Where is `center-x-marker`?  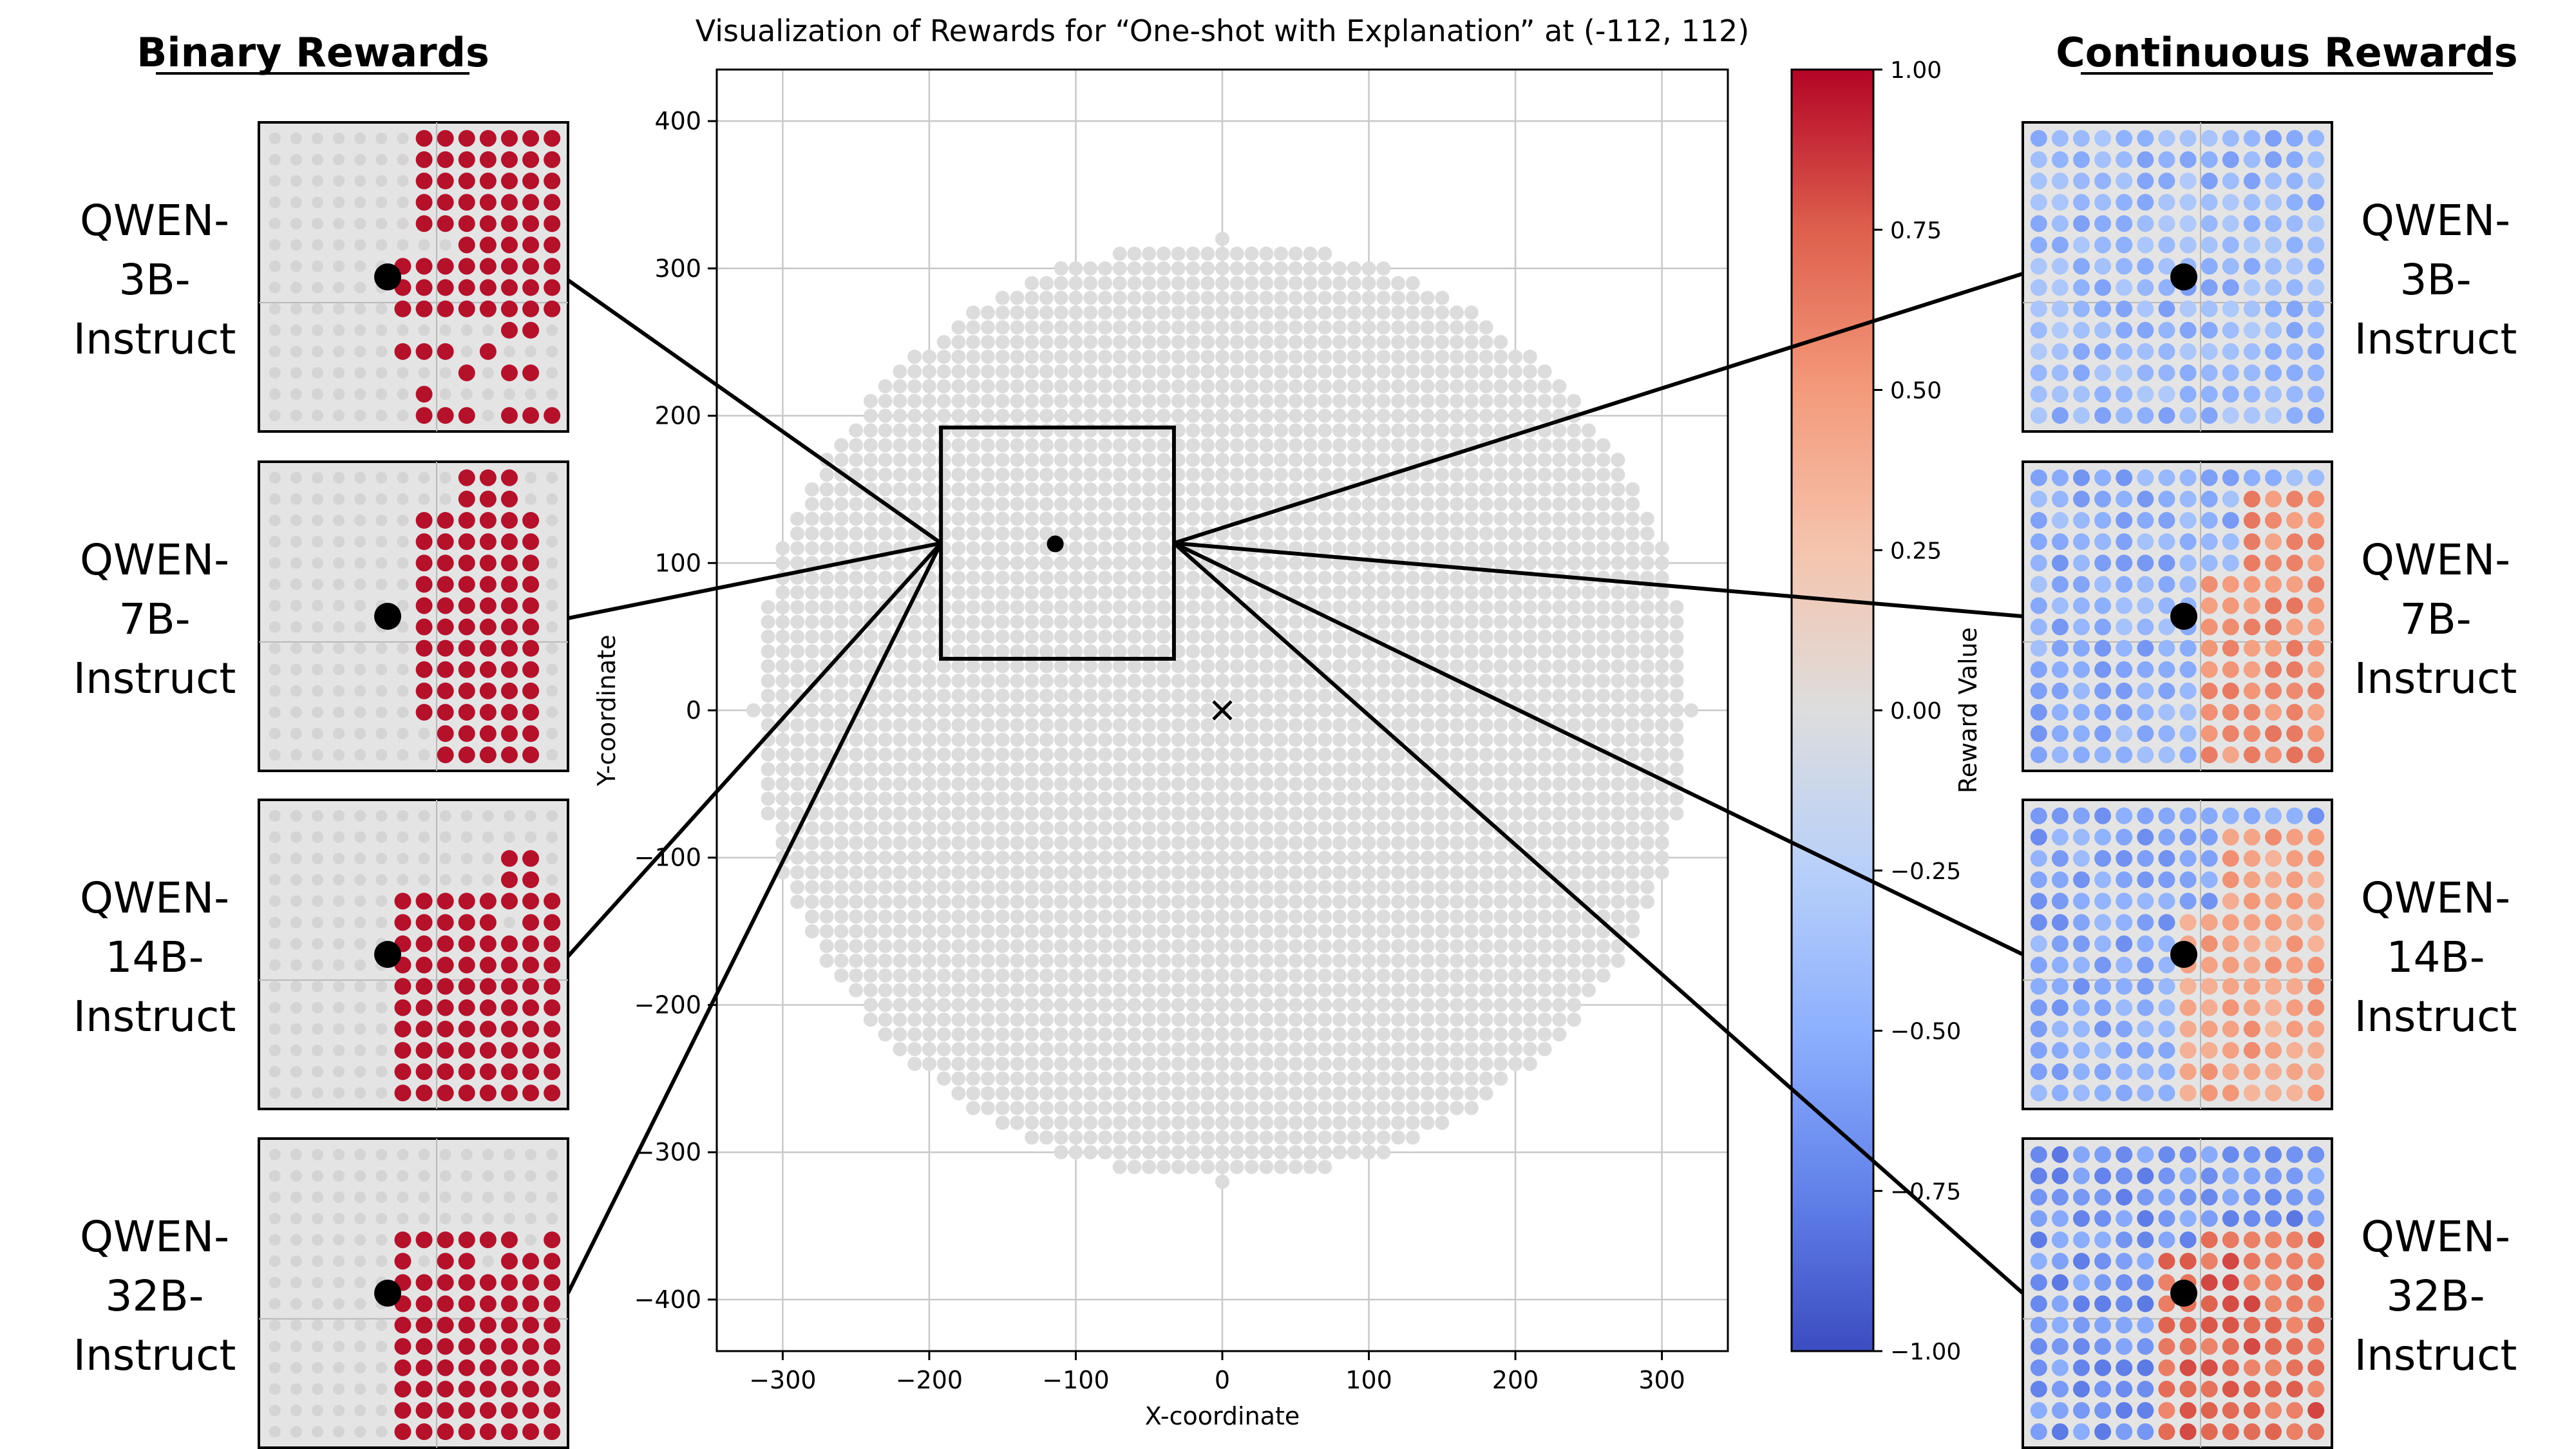
center-x-marker is located at coordinates (1222, 711).